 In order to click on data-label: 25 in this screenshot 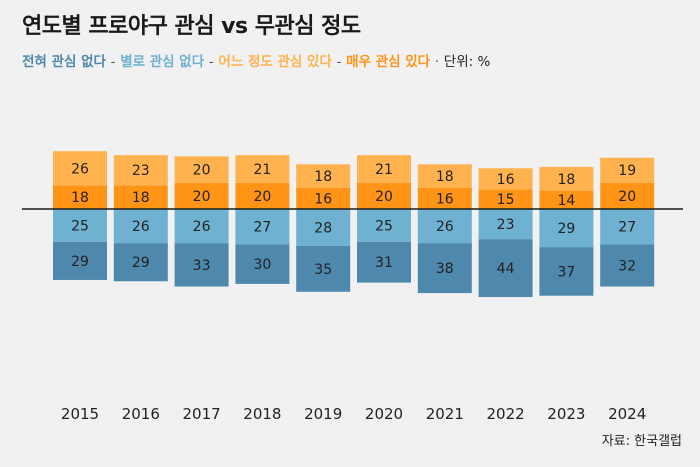, I will do `click(80, 226)`.